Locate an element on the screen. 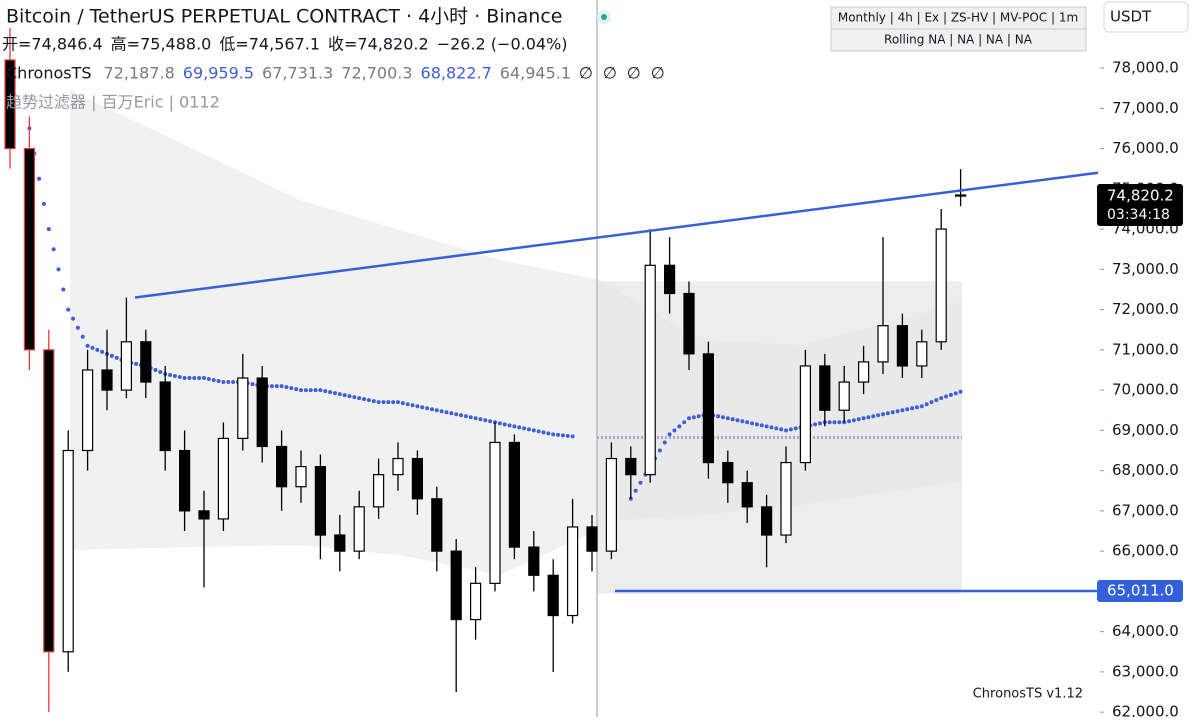 The height and width of the screenshot is (721, 1200). ohlc-value: 低=74,567.1 is located at coordinates (269, 44).